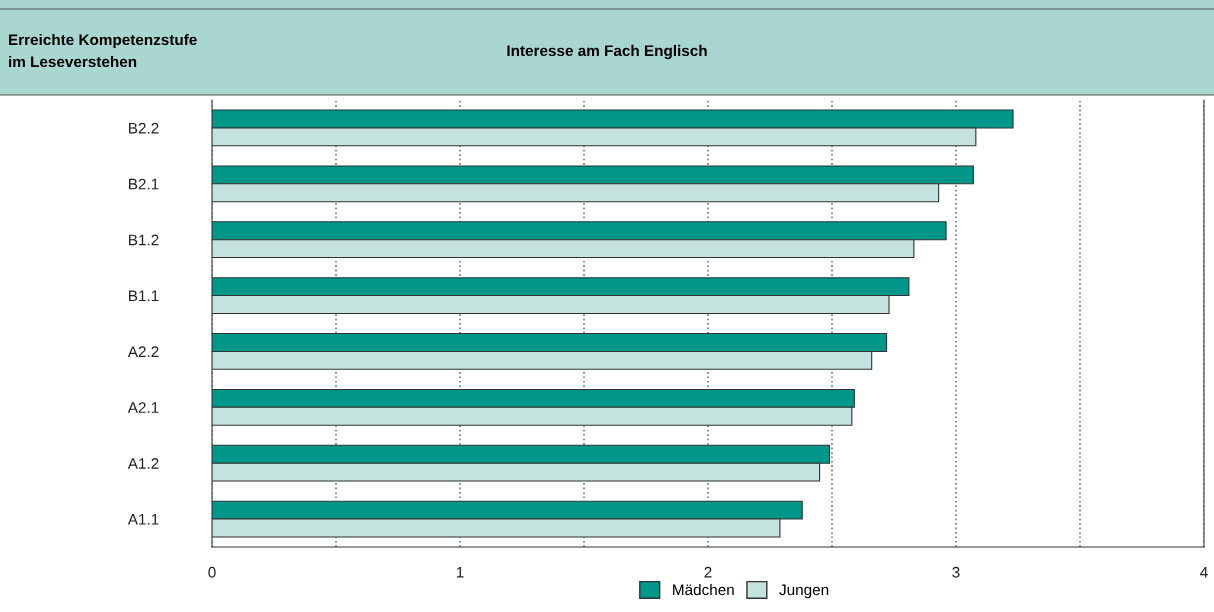 This screenshot has height=612, width=1214. I want to click on y-axis-title: Erreichte Kompetenzstufe im Leseverstehen, so click(103, 50).